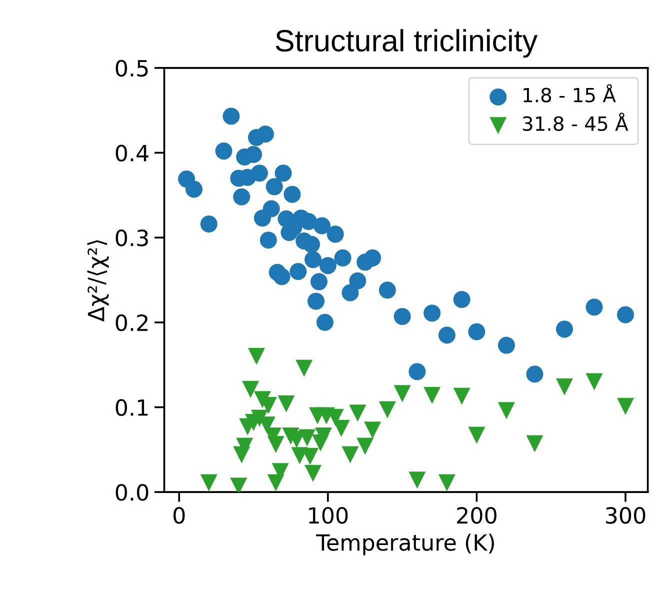  I want to click on x-tick-label: 100, so click(328, 515).